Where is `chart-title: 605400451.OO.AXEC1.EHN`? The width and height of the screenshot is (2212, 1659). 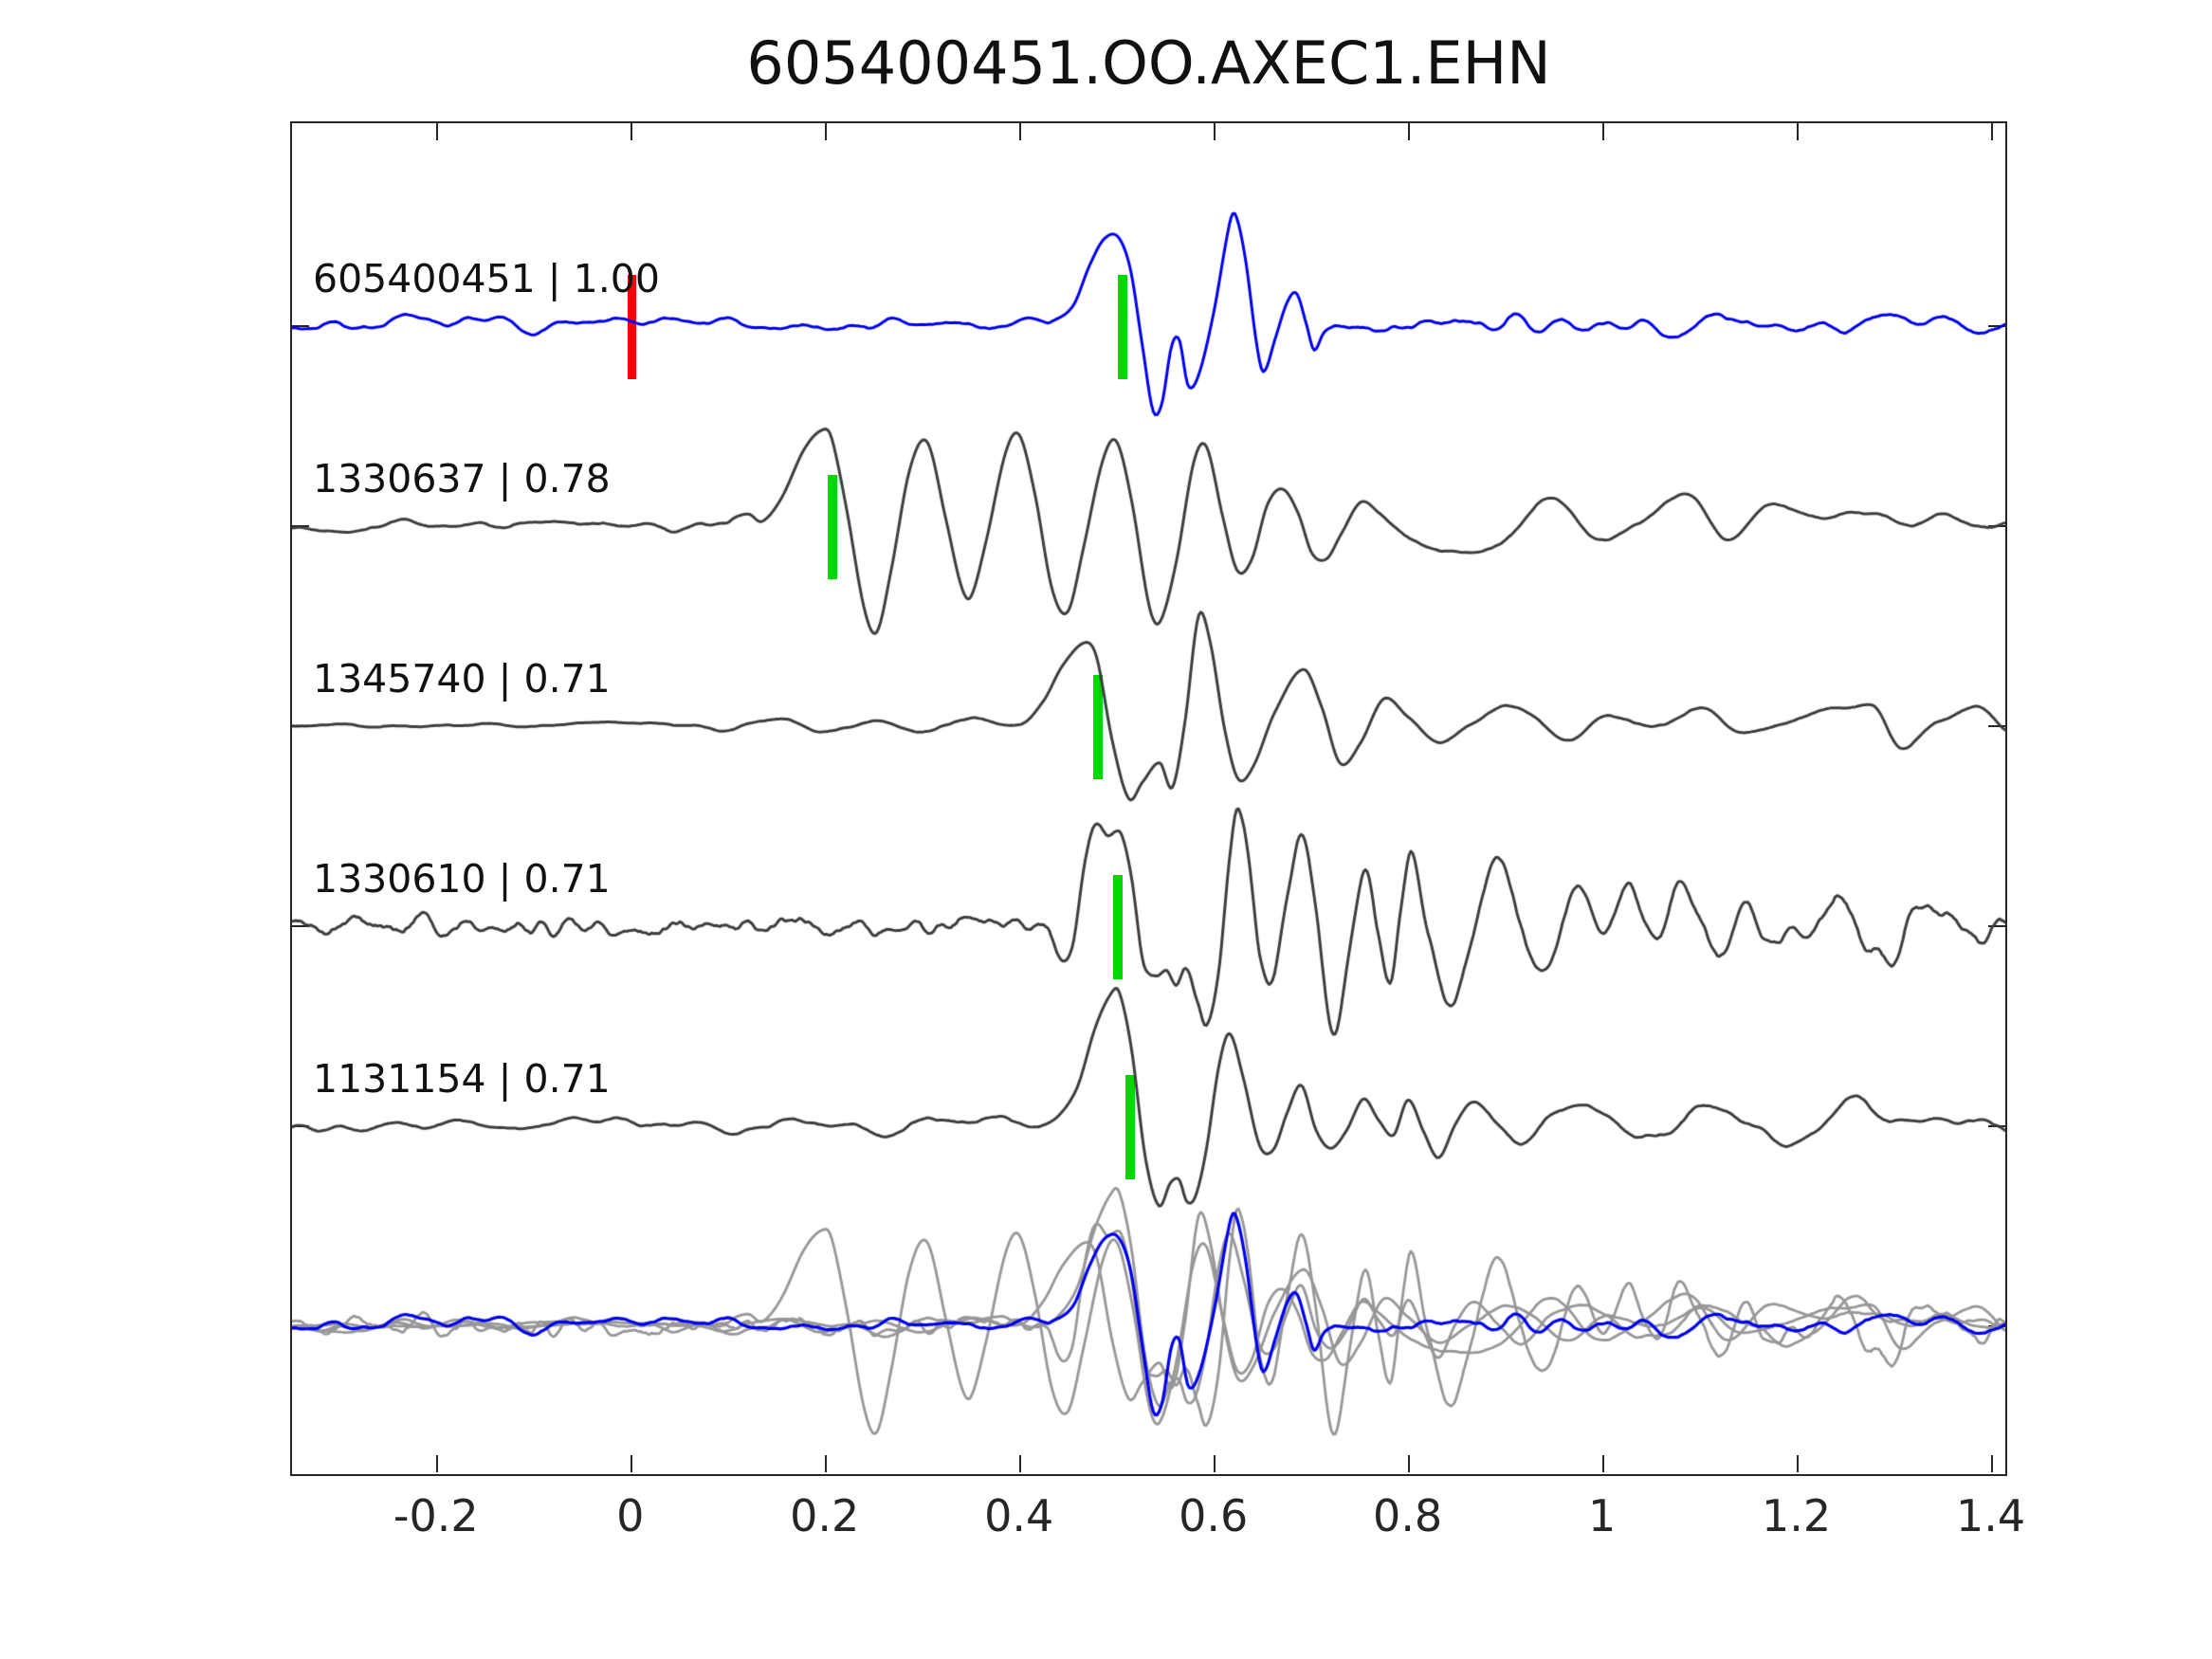 chart-title: 605400451.OO.AXEC1.EHN is located at coordinates (1148, 63).